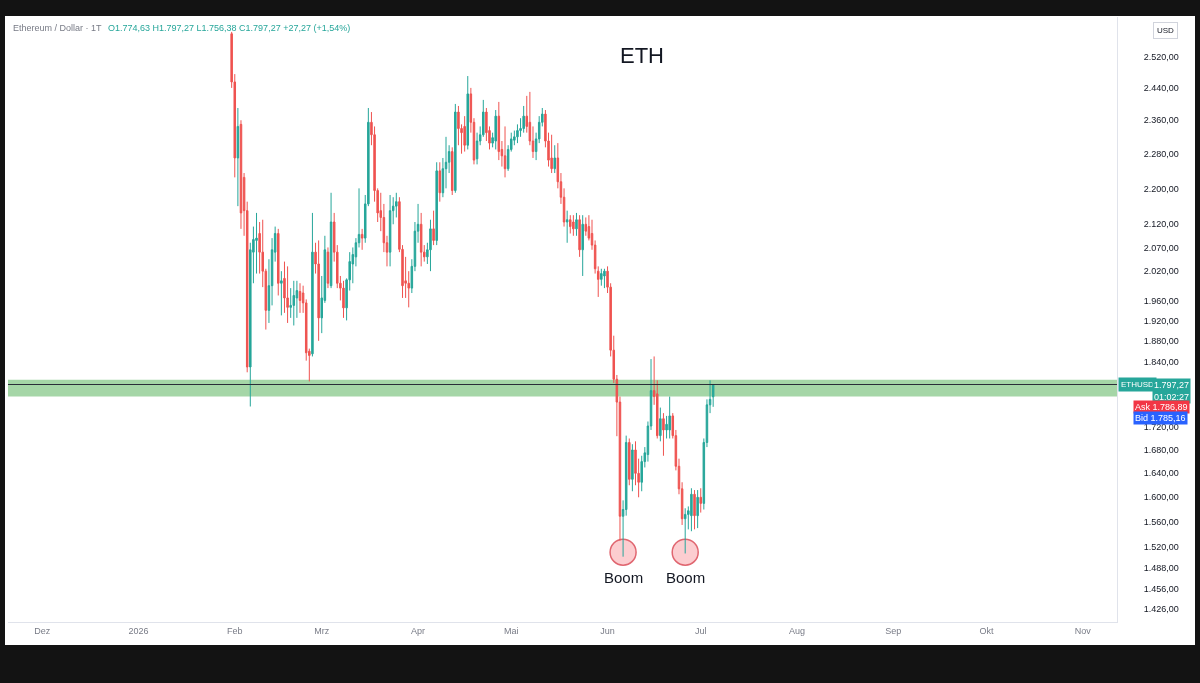 Image resolution: width=1200 pixels, height=683 pixels. I want to click on text: Ask 1.786,89, so click(1161, 407).